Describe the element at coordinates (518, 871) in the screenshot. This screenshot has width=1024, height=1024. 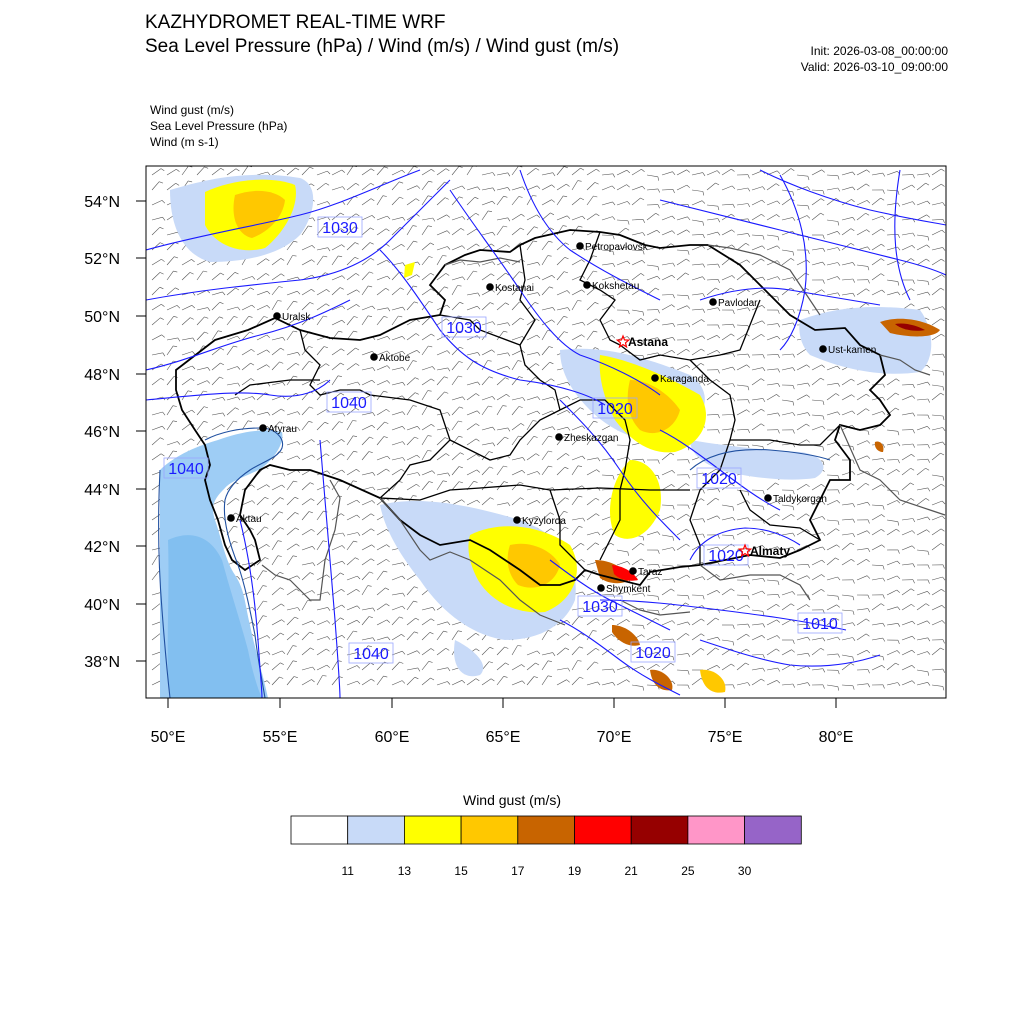
I see `colorbar-tick-label: 17` at that location.